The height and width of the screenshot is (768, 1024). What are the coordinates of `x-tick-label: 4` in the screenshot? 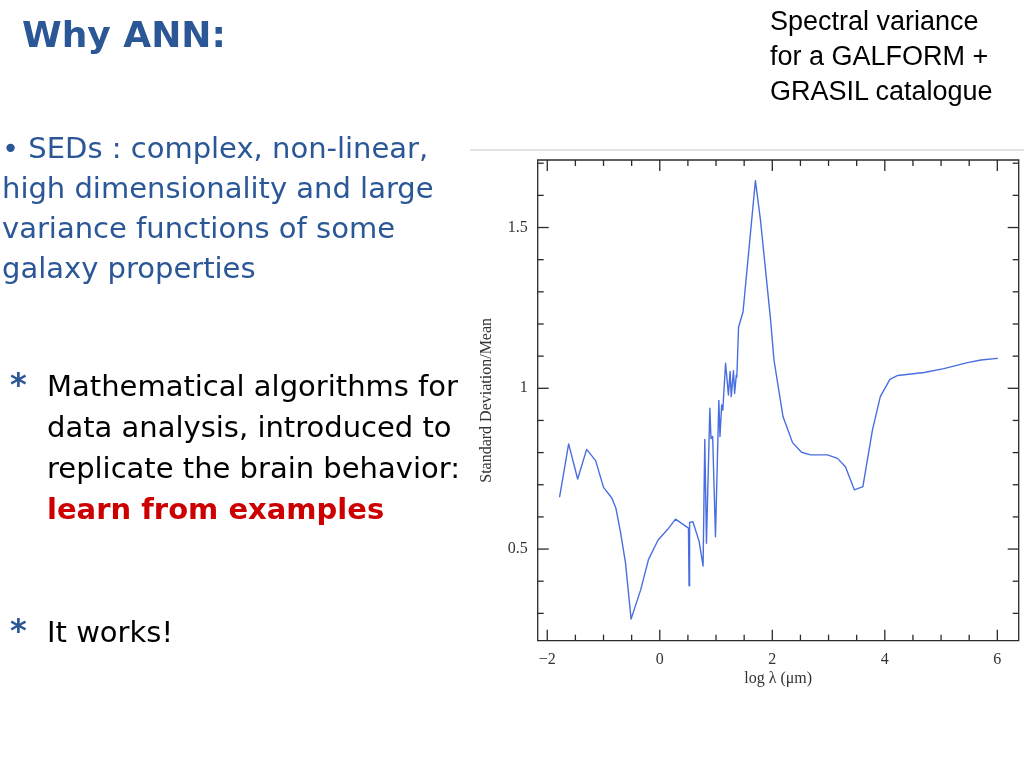 It's located at (884, 658).